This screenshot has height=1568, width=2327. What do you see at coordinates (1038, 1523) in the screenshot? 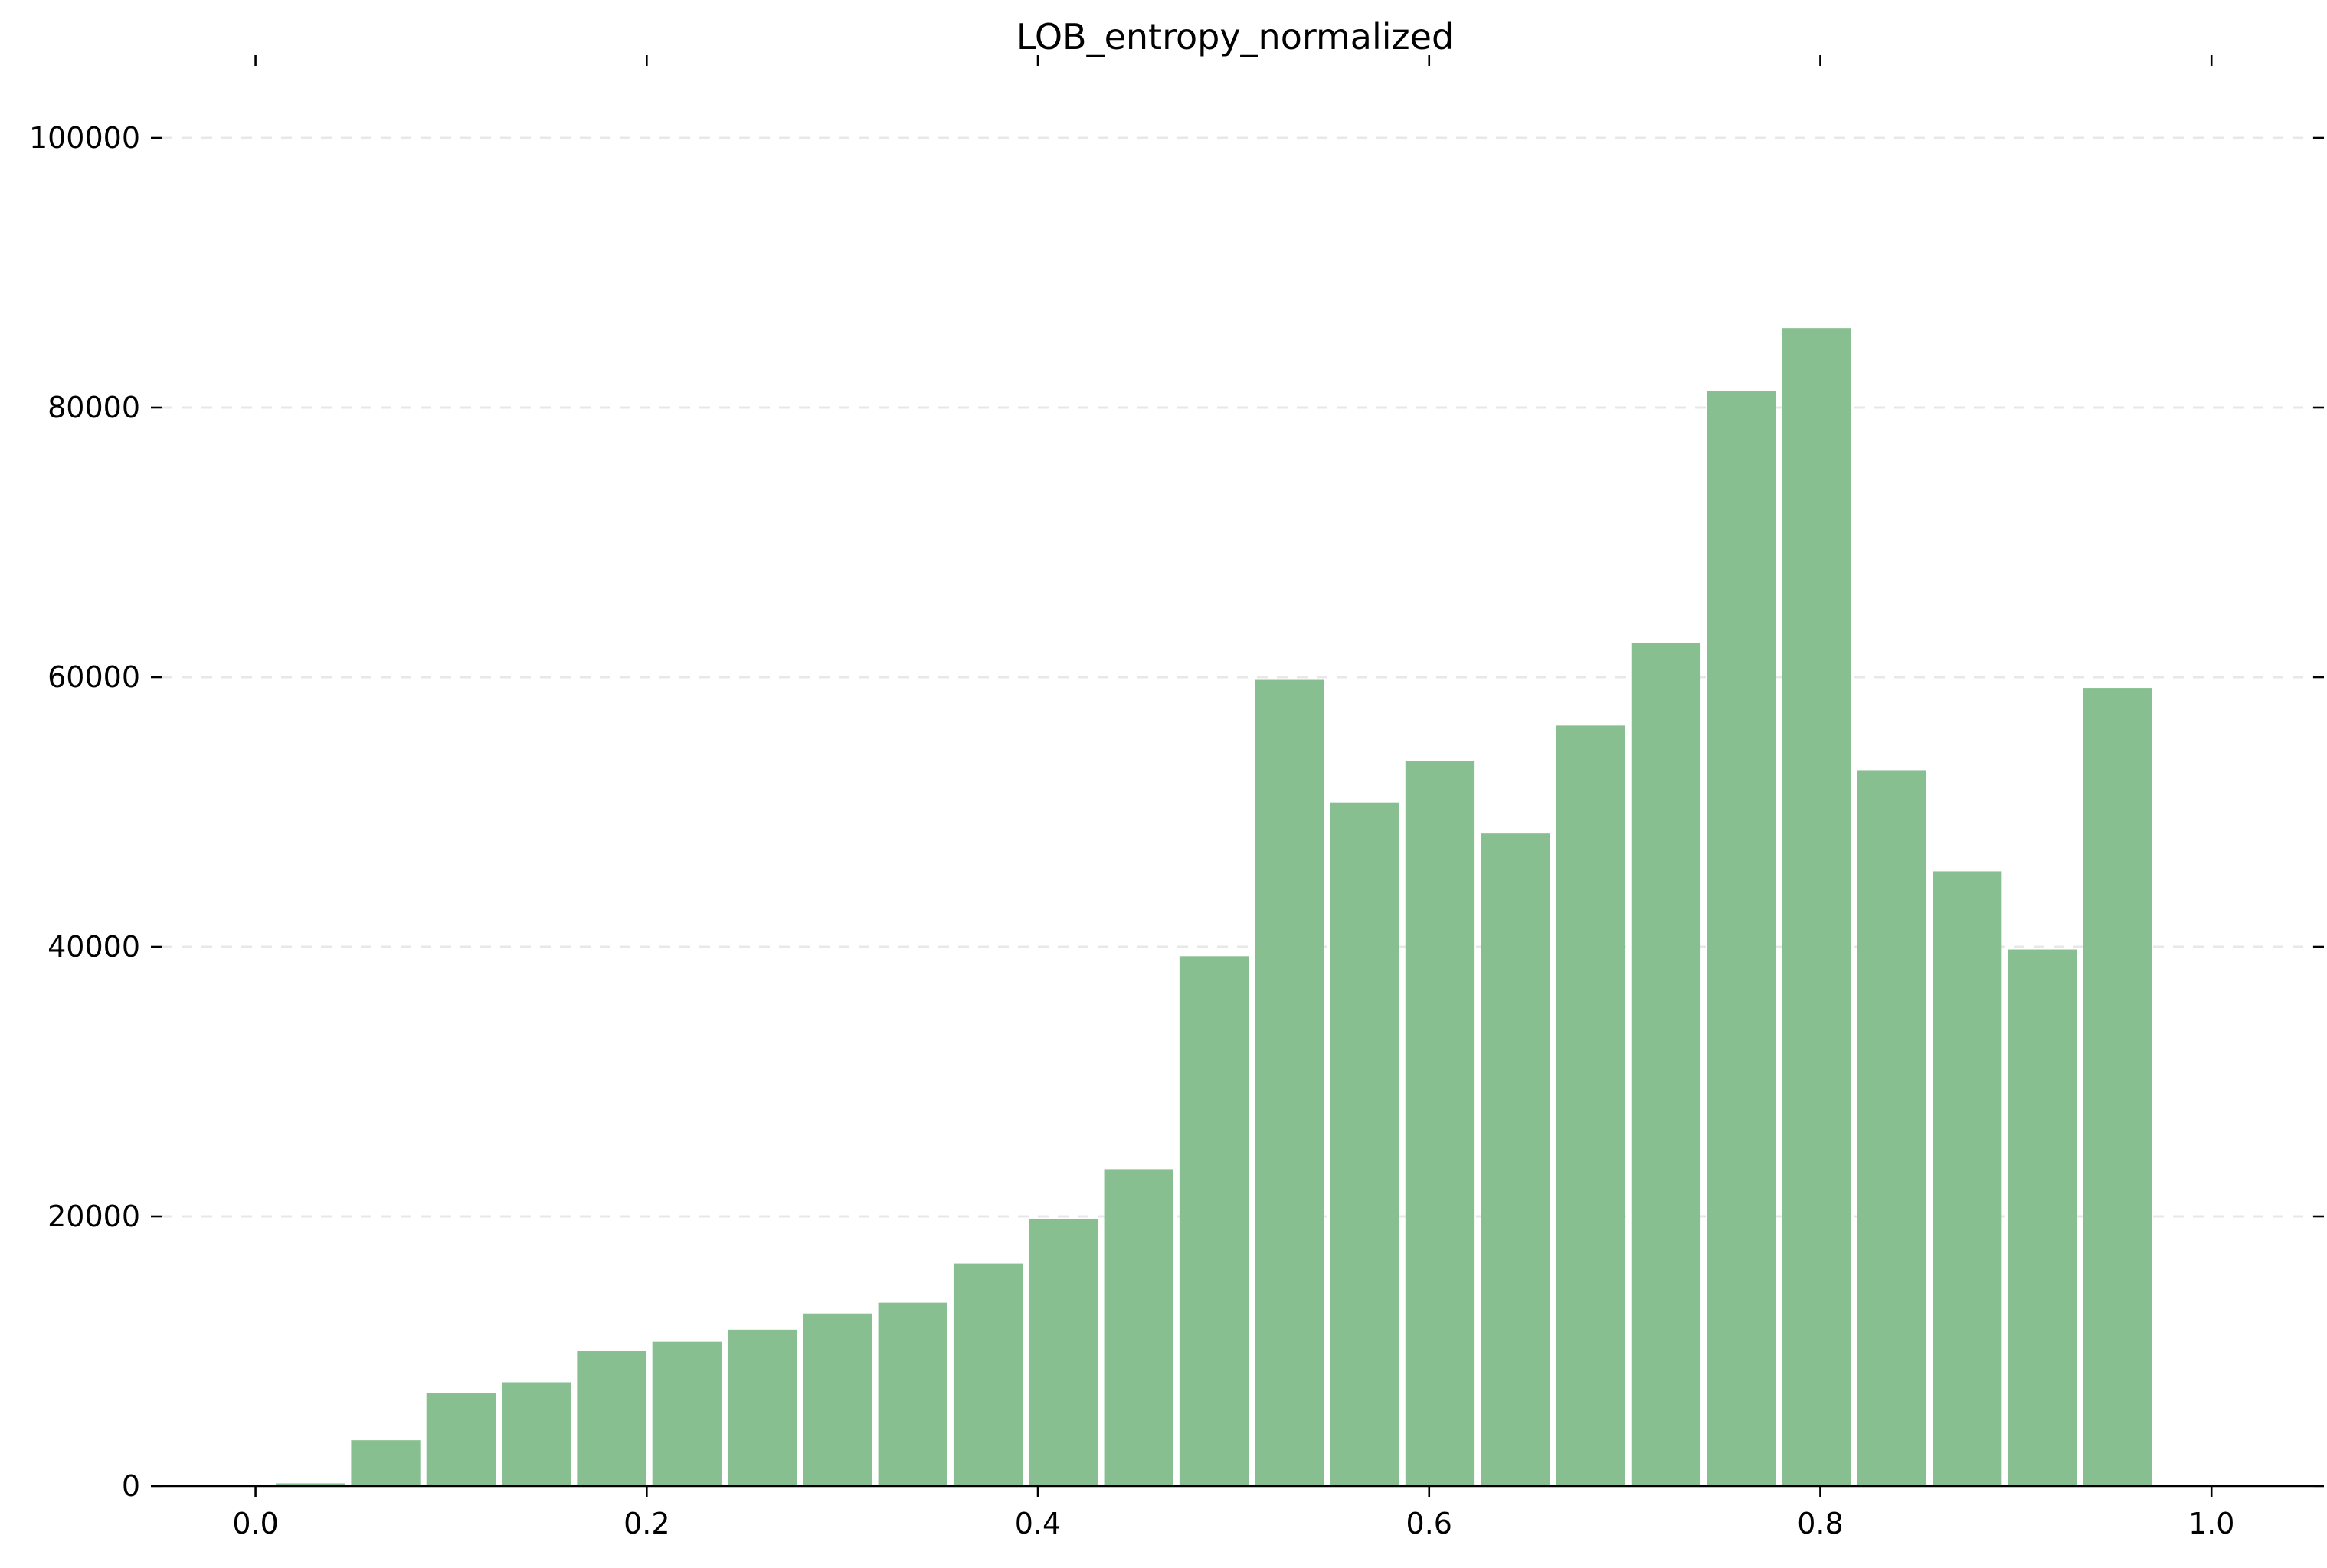
I see `x-tick-label: 0.4` at bounding box center [1038, 1523].